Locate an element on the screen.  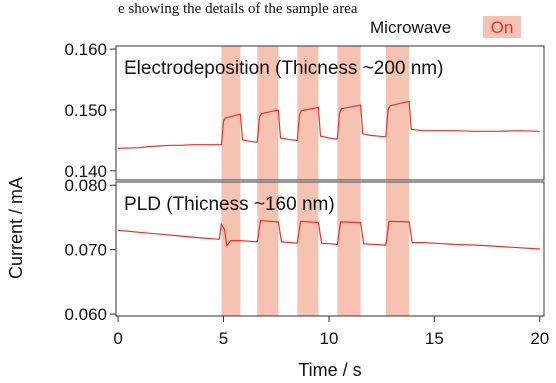
y-axis-title: Current / mA is located at coordinates (16, 228).